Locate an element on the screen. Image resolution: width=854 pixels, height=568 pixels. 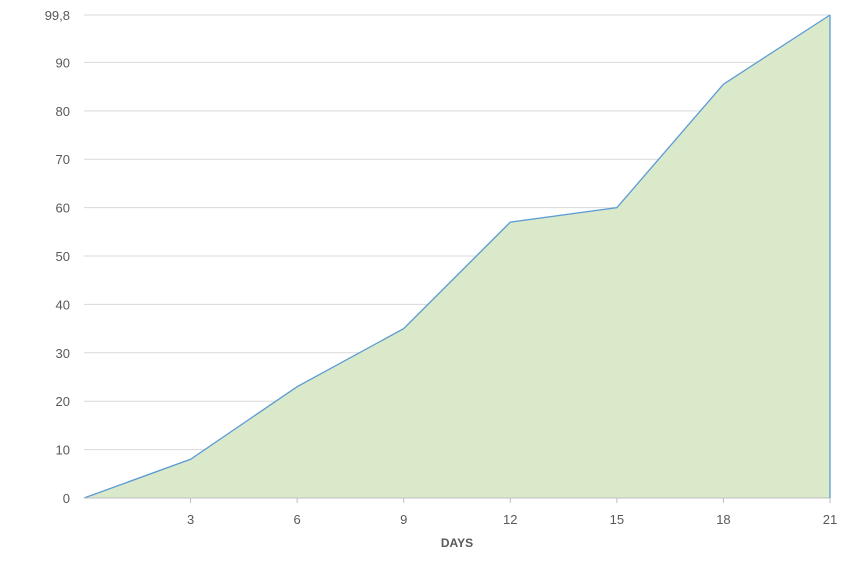
y-tick-label: 99,8 is located at coordinates (57, 15).